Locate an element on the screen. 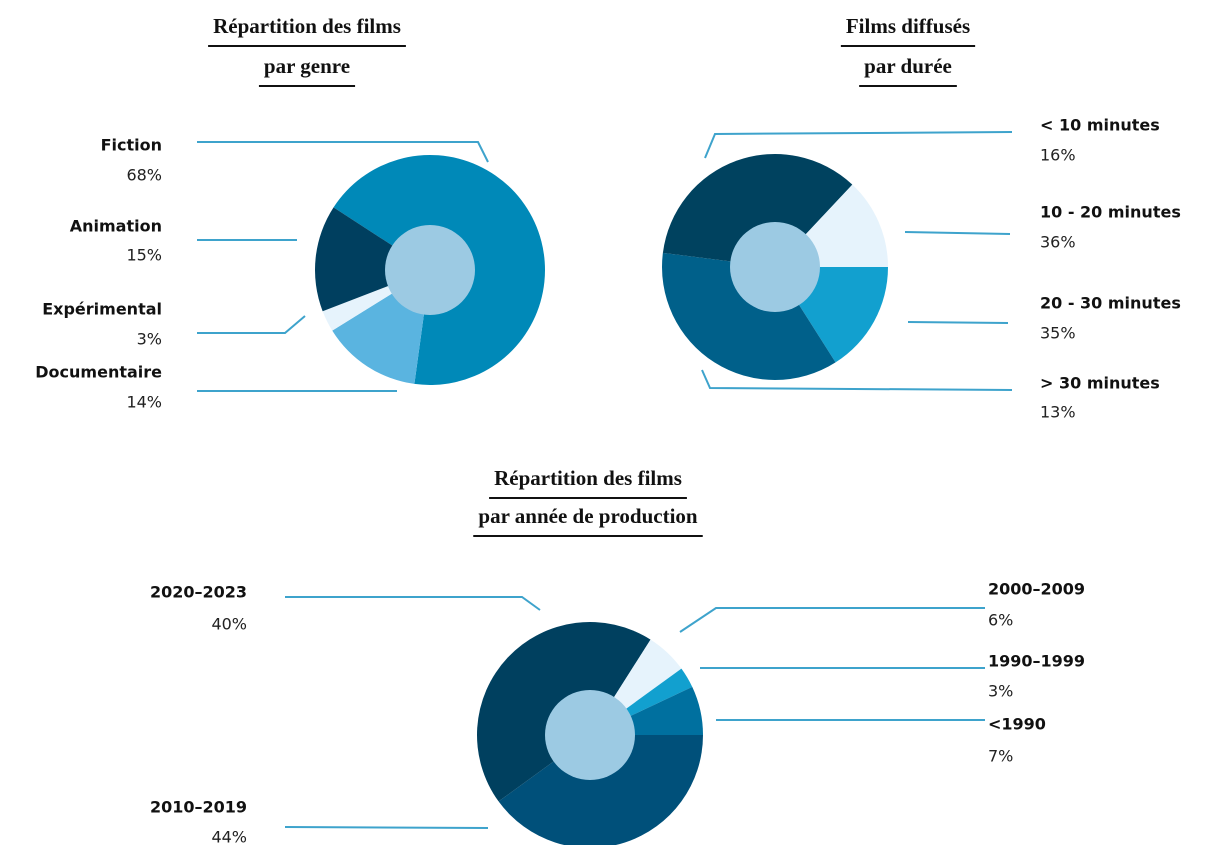  value-label: 7% is located at coordinates (1000, 756).